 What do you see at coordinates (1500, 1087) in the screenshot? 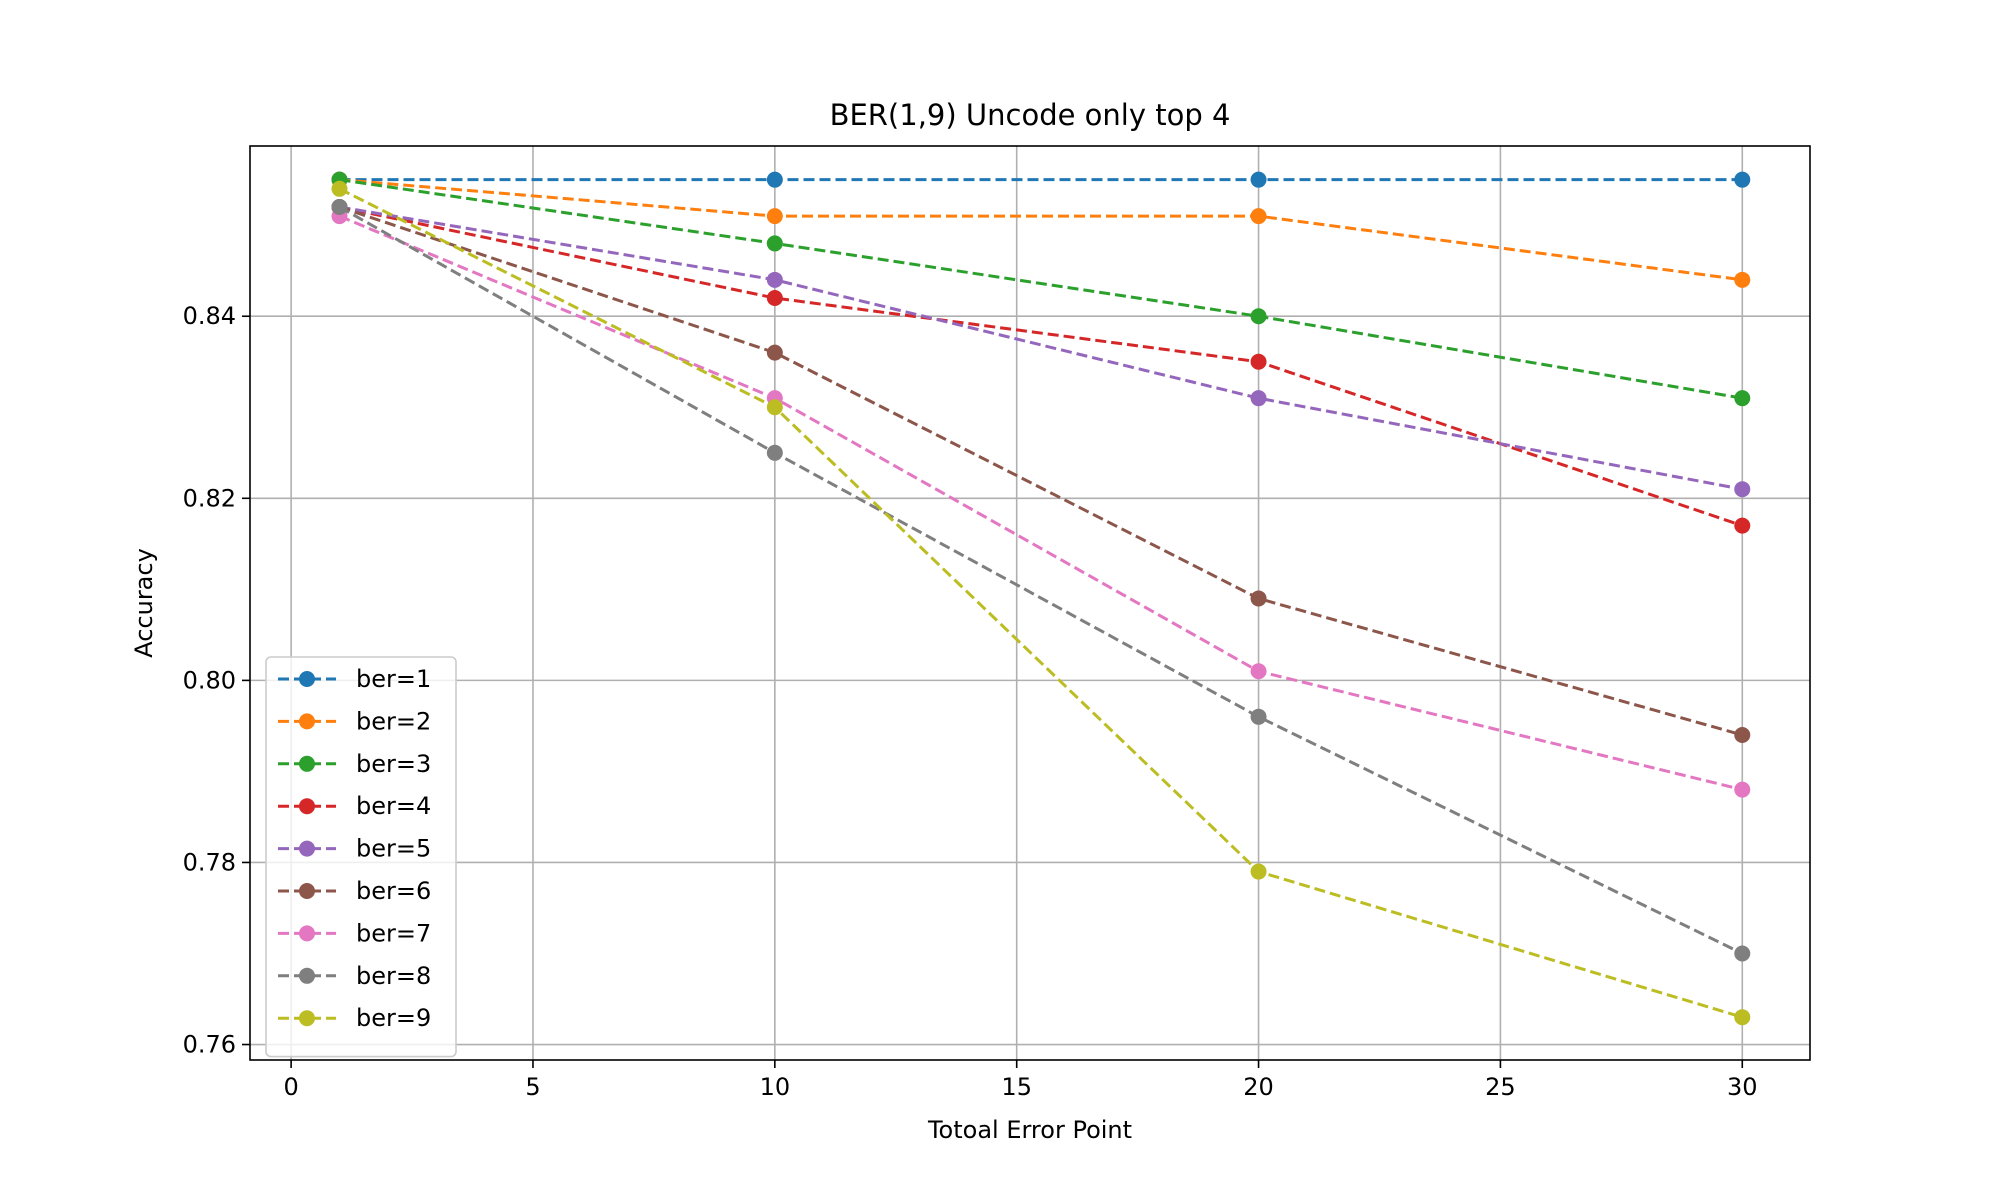
I see `x-tick-label: 25` at bounding box center [1500, 1087].